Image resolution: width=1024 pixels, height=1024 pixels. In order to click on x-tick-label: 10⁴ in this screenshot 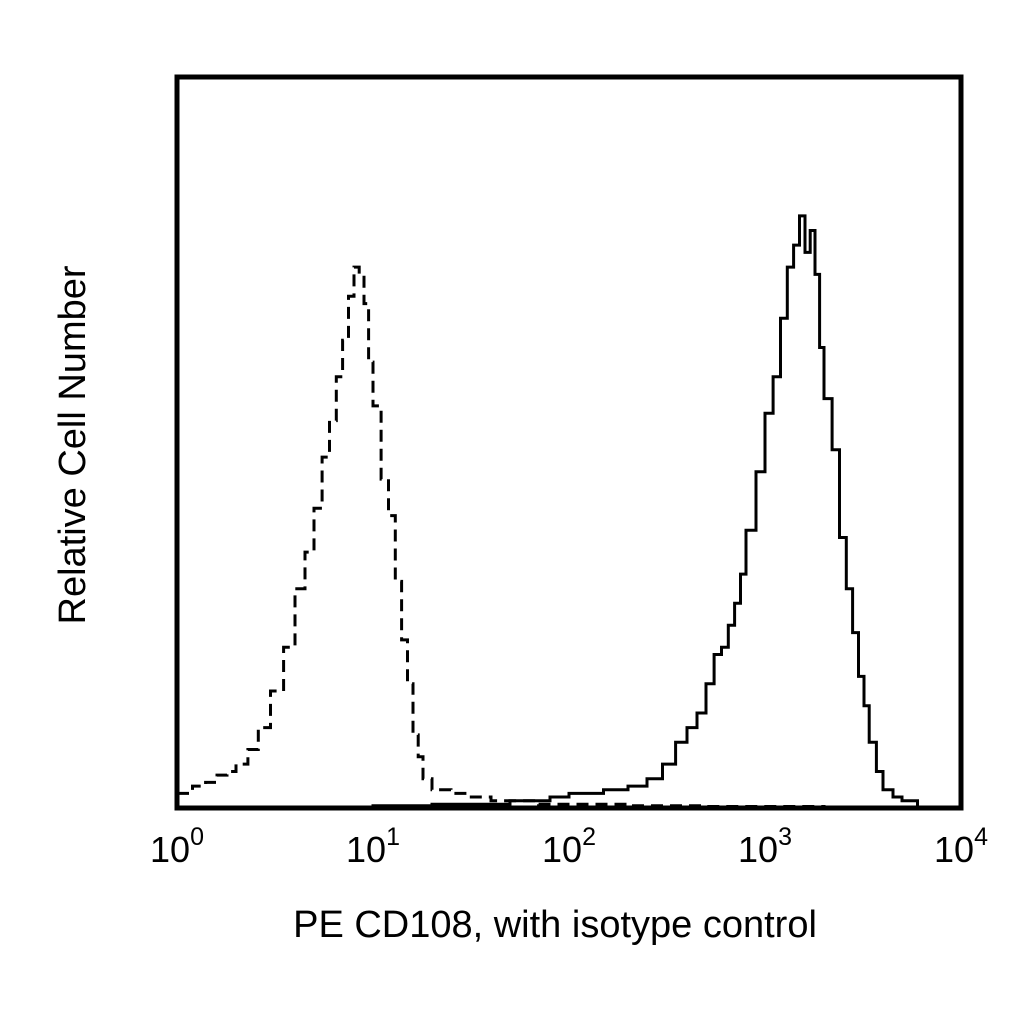, I will do `click(961, 846)`.